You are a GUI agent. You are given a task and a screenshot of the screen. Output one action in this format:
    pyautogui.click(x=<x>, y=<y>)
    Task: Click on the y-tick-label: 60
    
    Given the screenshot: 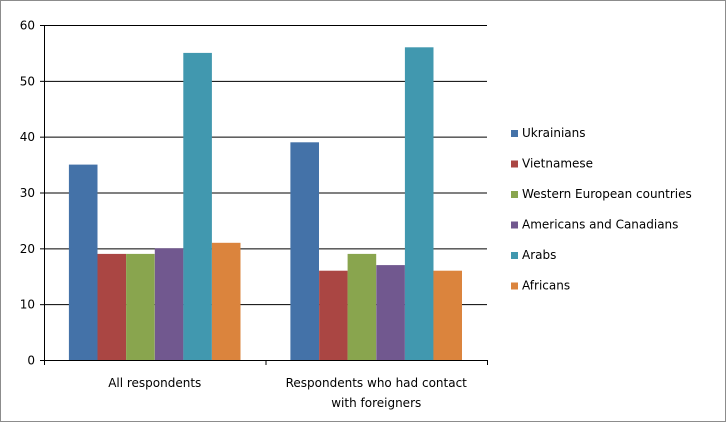 What is the action you would take?
    pyautogui.click(x=27, y=26)
    